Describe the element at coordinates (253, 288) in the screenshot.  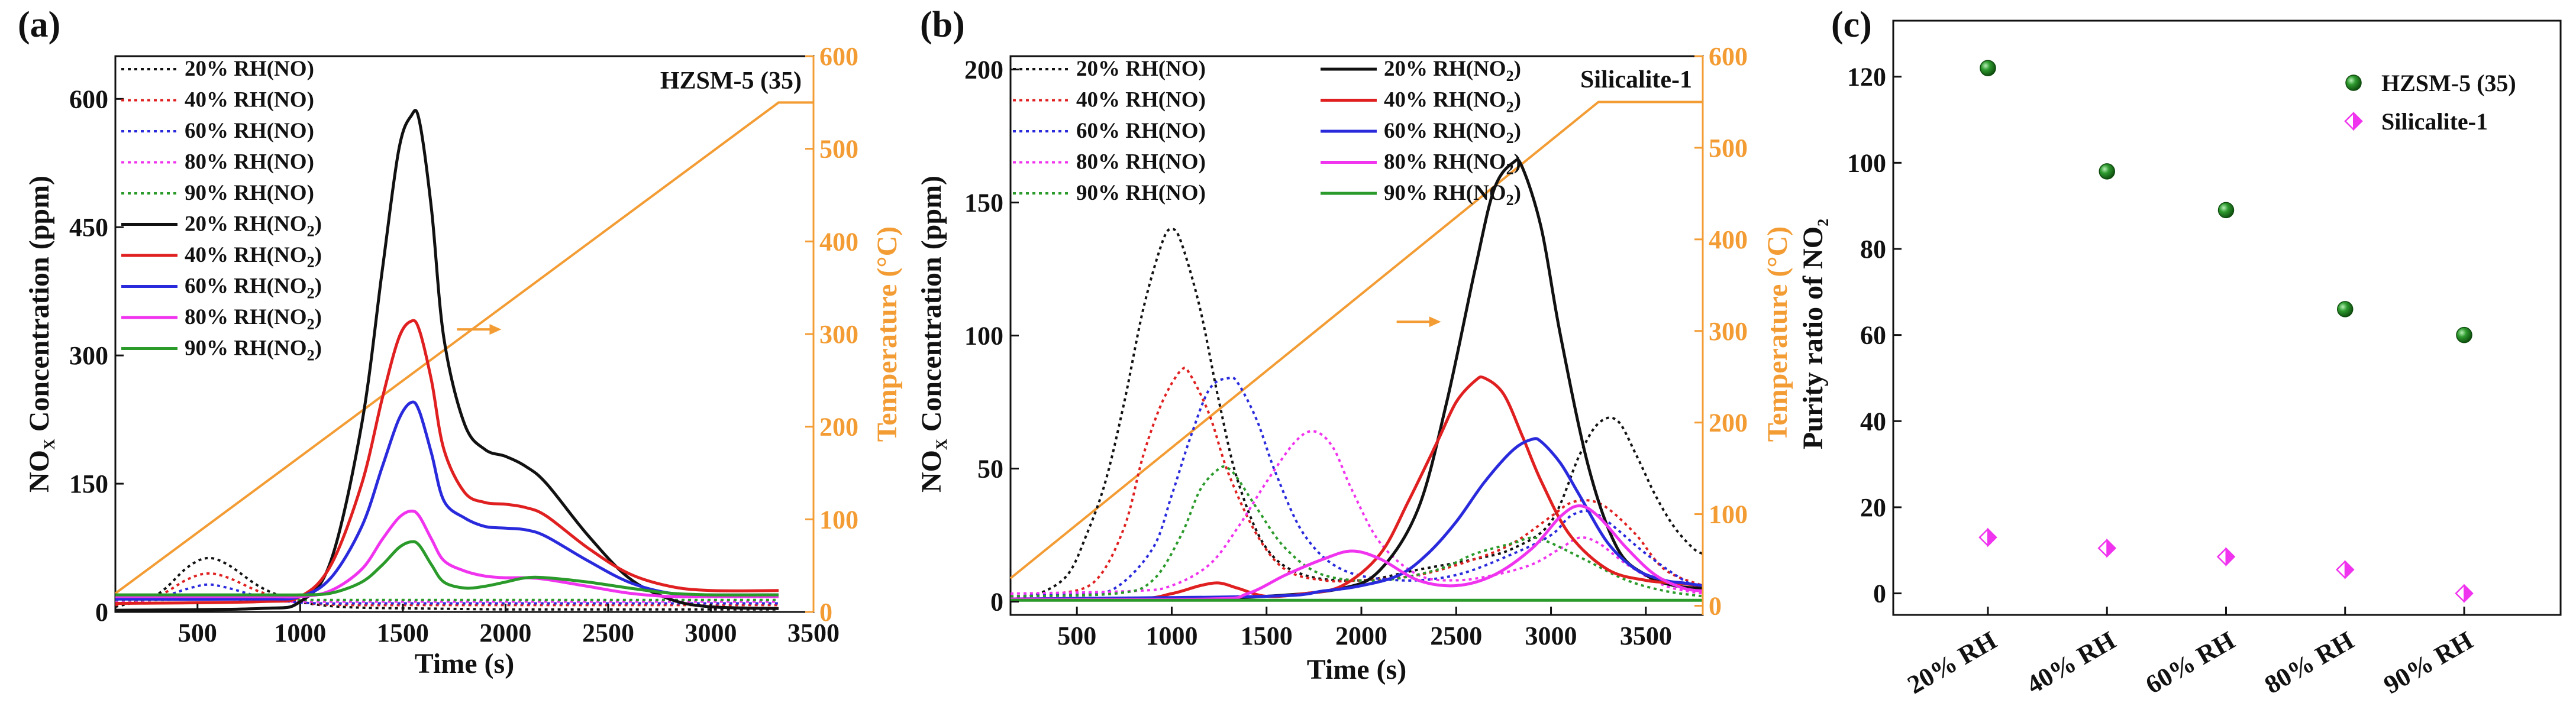
I see `legend-label: 60% RH(NO2)` at that location.